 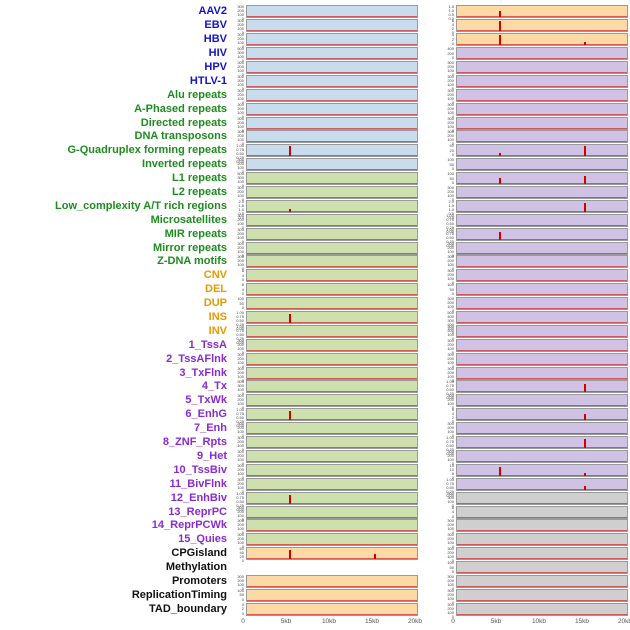 I want to click on left-y-axis-ticks: 500 300 100 0, so click(x=238, y=388).